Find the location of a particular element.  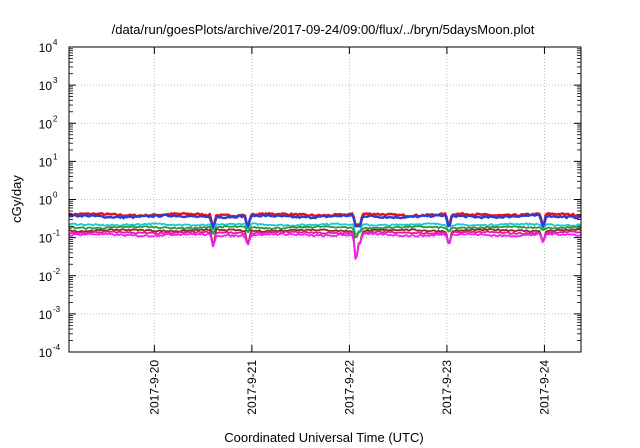

y-tick-exponent: -4 is located at coordinates (57, 347).